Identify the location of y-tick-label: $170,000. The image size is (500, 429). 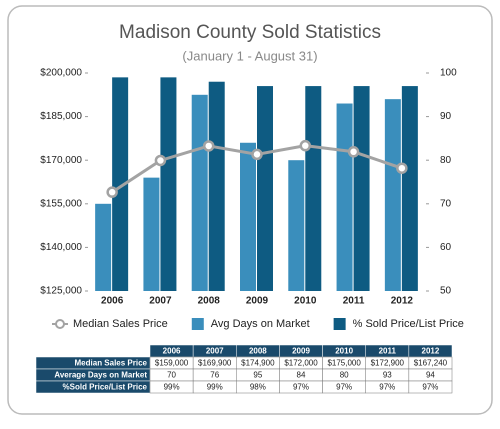
(61, 160).